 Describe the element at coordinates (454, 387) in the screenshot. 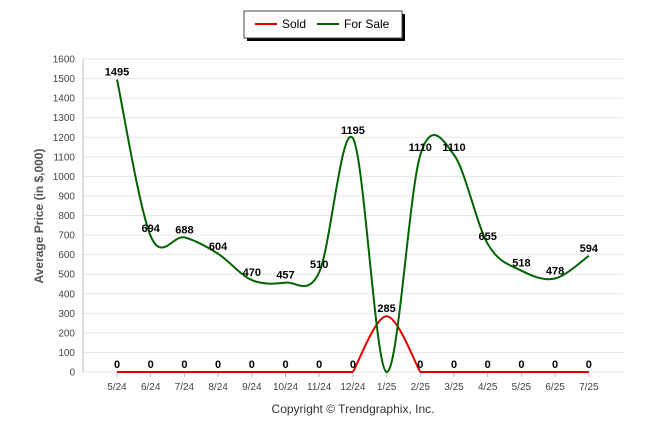

I see `x-tick-label: 3/25` at that location.